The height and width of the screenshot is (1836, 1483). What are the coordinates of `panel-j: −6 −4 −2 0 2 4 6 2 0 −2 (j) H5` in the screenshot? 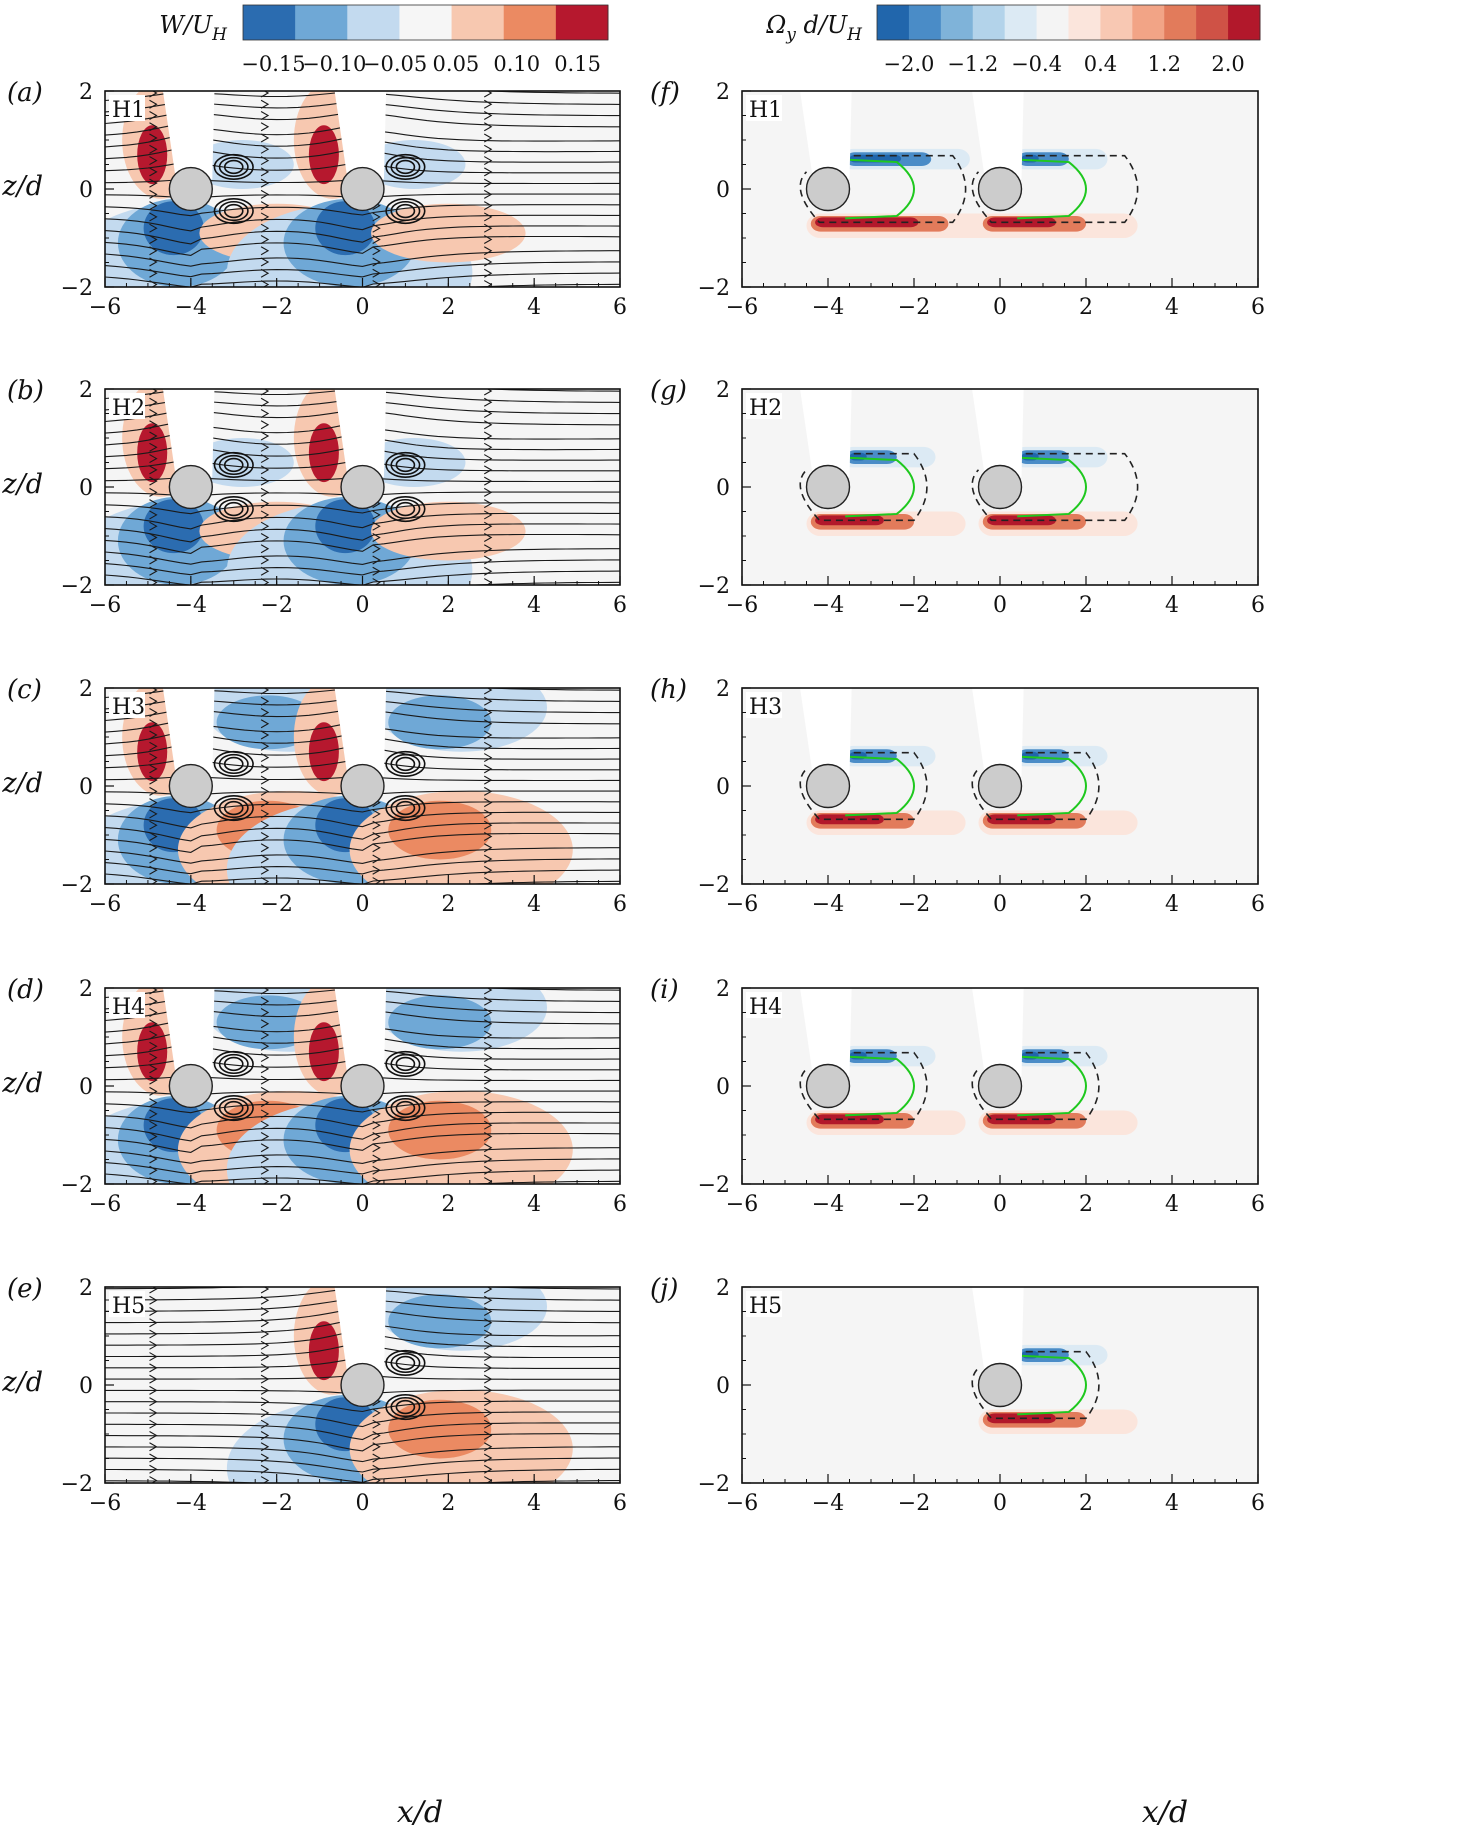 It's located at (957, 1395).